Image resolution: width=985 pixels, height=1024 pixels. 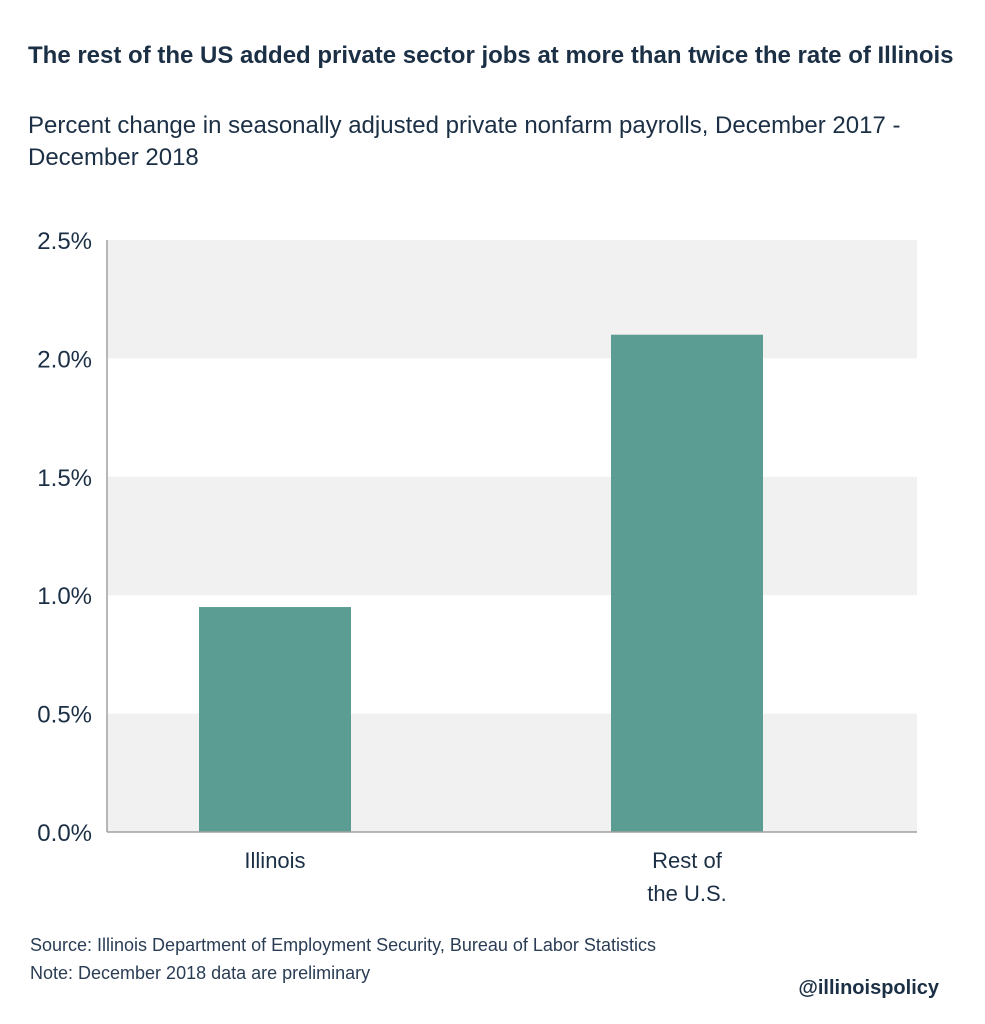 I want to click on data-note: Note: December 2018 data are preliminary, so click(x=200, y=973).